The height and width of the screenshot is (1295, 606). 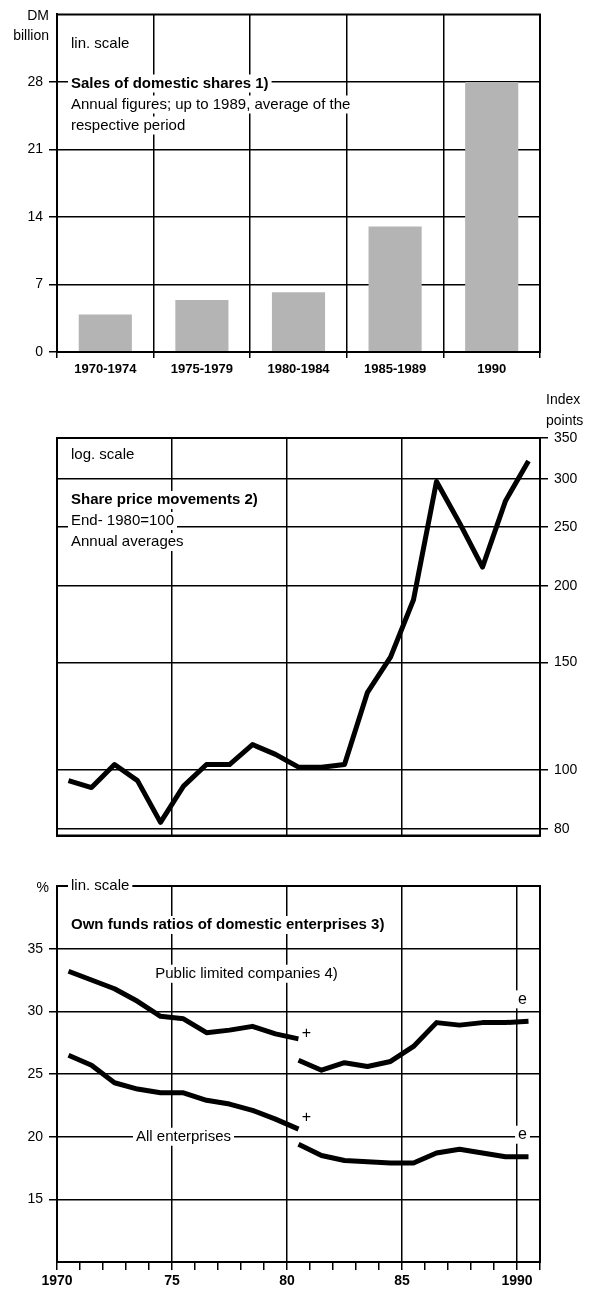 What do you see at coordinates (299, 369) in the screenshot?
I see `x-tick-label: 1980-1984` at bounding box center [299, 369].